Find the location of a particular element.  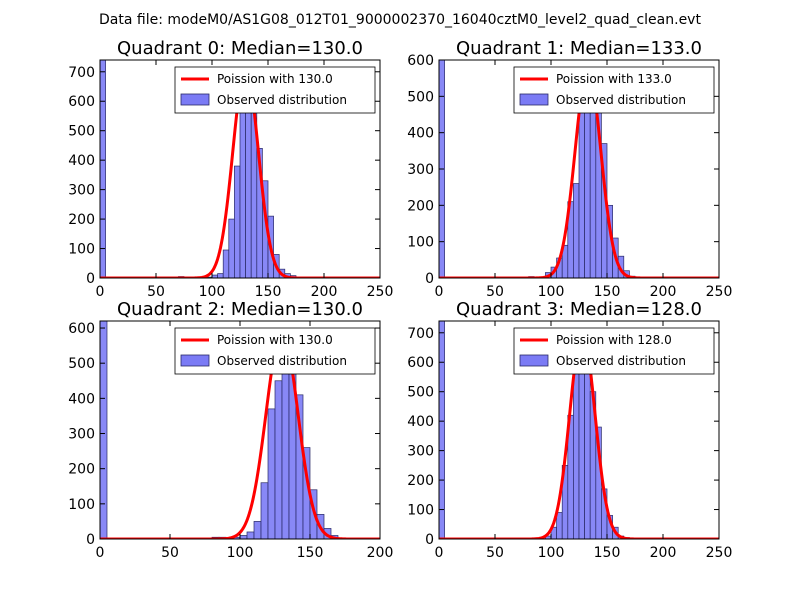

legend: Poission with 133.0 Observed distribution is located at coordinates (614, 90).